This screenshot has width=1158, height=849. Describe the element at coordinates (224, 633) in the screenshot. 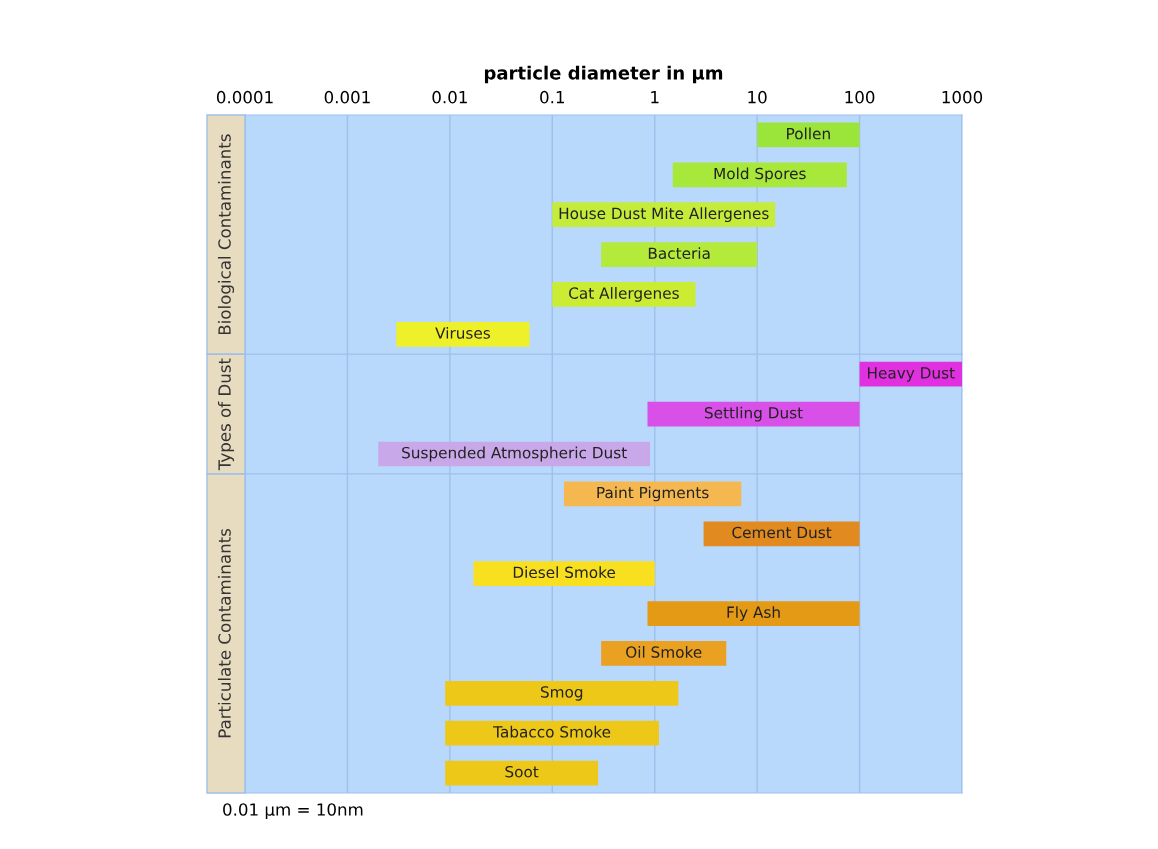

I see `y-axis-title: Particulate Contaminants` at that location.